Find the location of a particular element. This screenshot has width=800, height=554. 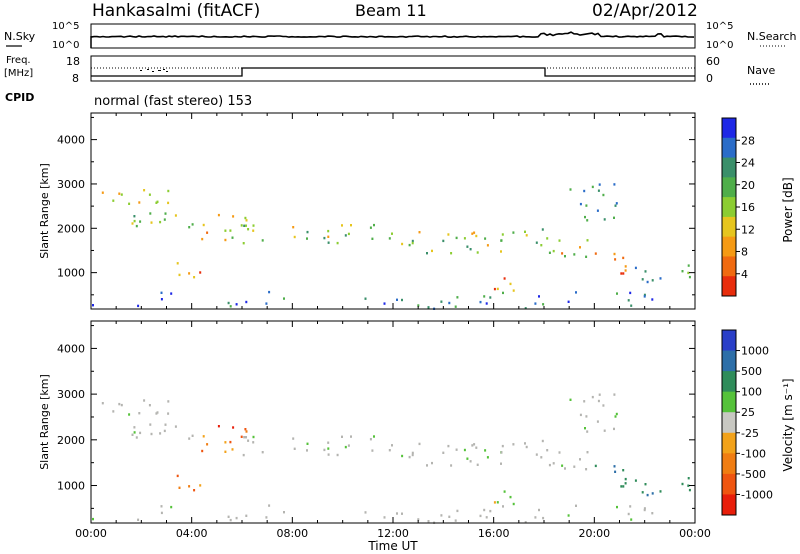

noise-left-tick-bottom: 10^0 is located at coordinates (65, 45).